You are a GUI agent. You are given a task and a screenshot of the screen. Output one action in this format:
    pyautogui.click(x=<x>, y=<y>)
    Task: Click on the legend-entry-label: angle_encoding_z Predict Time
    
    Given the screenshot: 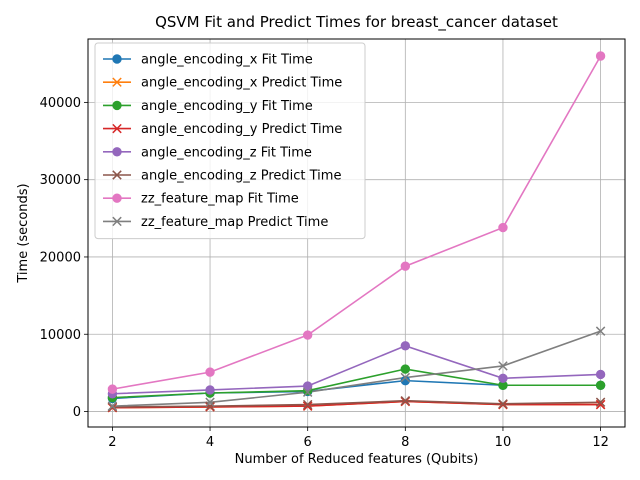 What is the action you would take?
    pyautogui.click(x=241, y=176)
    